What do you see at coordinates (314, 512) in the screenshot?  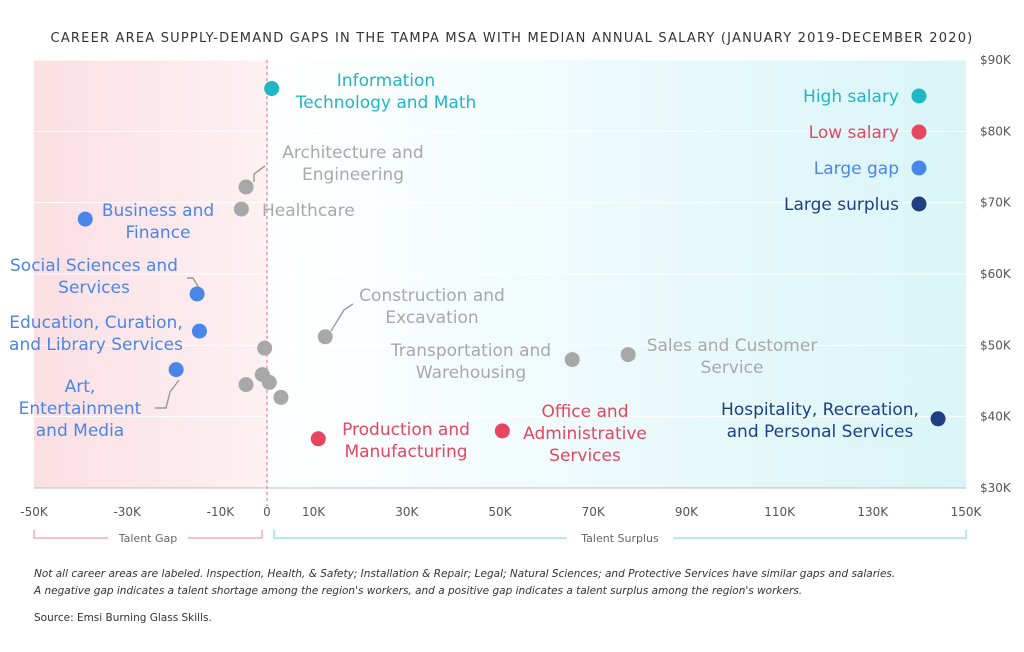 I see `x-tick-label: 10K` at bounding box center [314, 512].